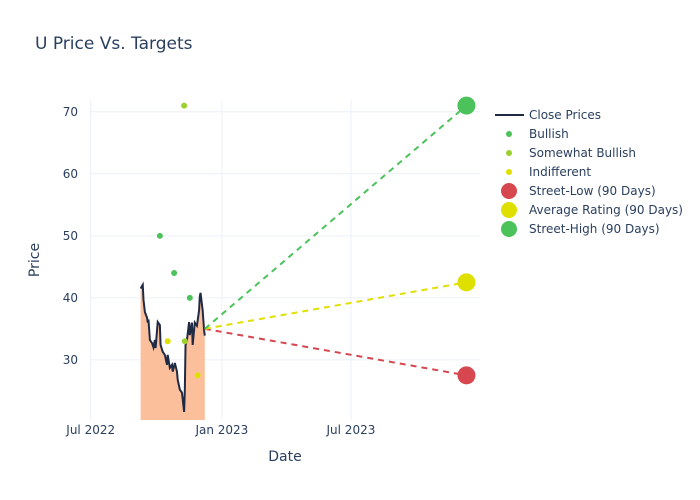 This screenshot has width=700, height=500. What do you see at coordinates (70, 360) in the screenshot?
I see `y-tick-label: 30` at bounding box center [70, 360].